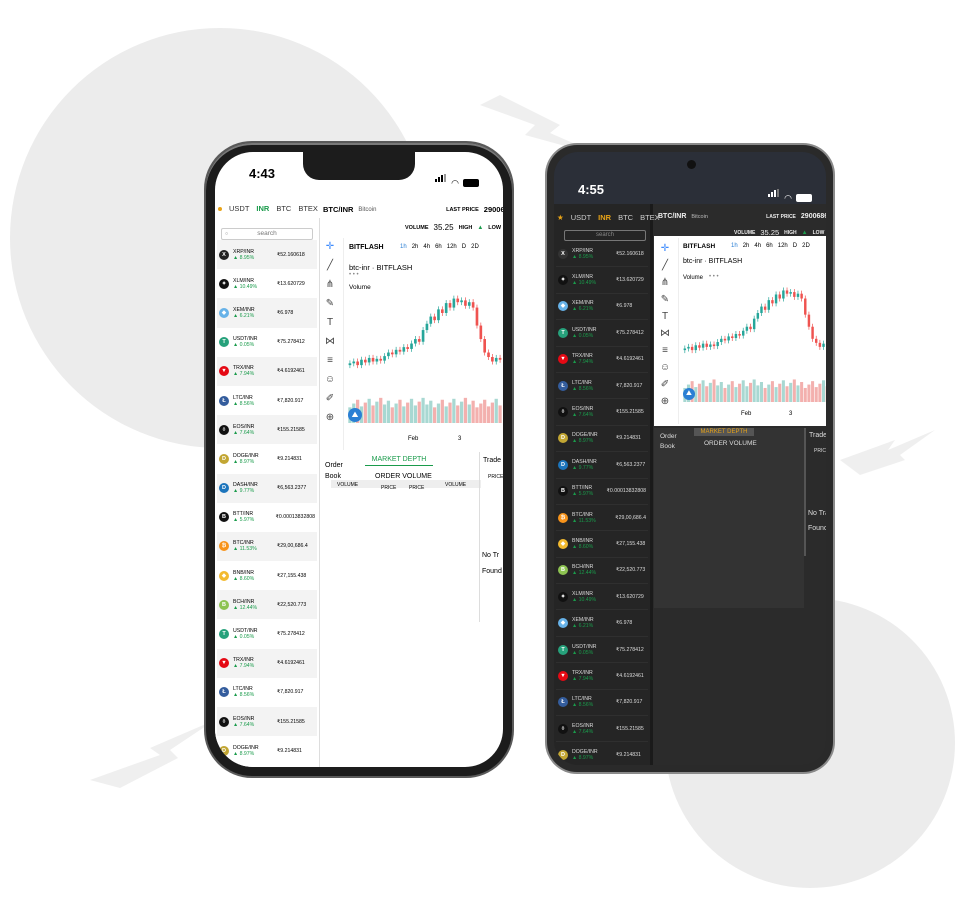 The height and width of the screenshot is (918, 972). I want to click on coin-pair: DOGE/INR, so click(585, 435).